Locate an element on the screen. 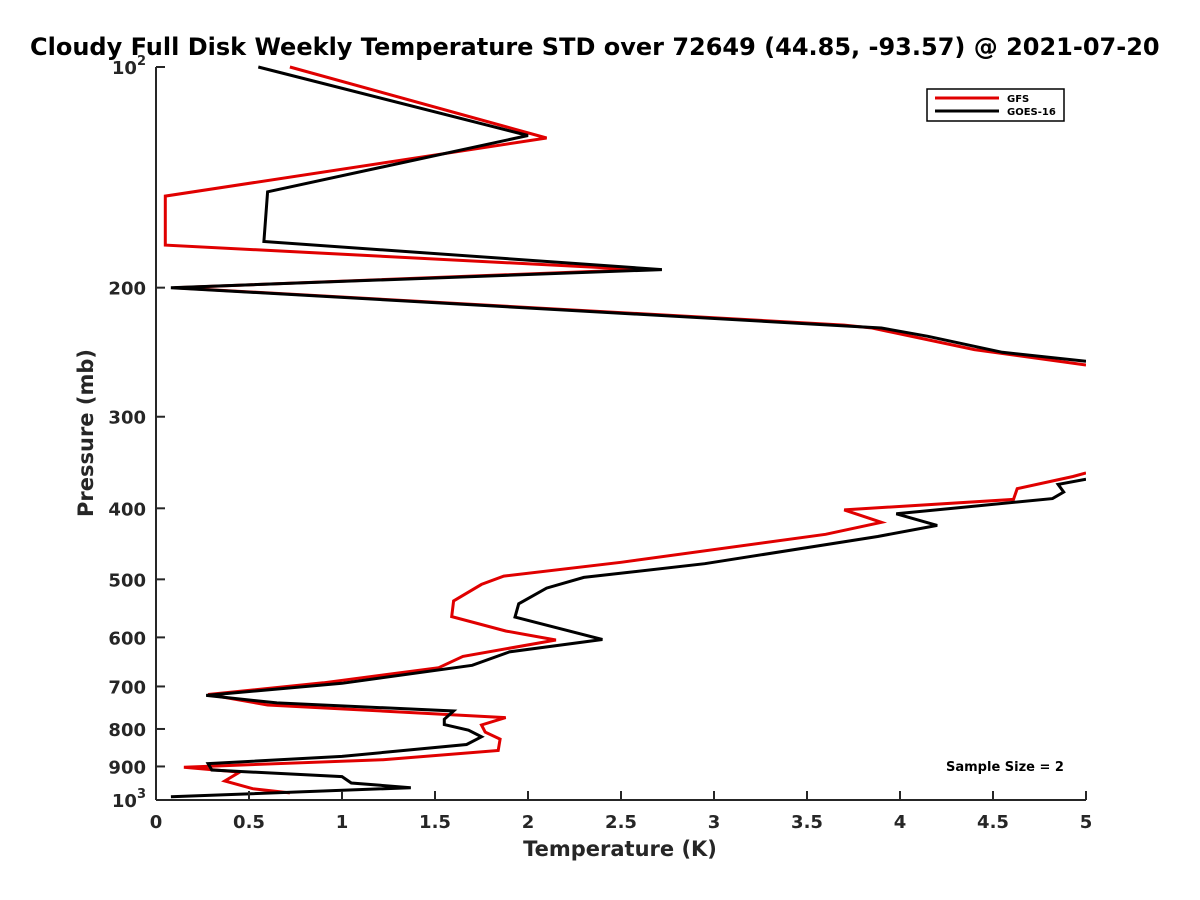  x-tick-label: 1 is located at coordinates (342, 822).